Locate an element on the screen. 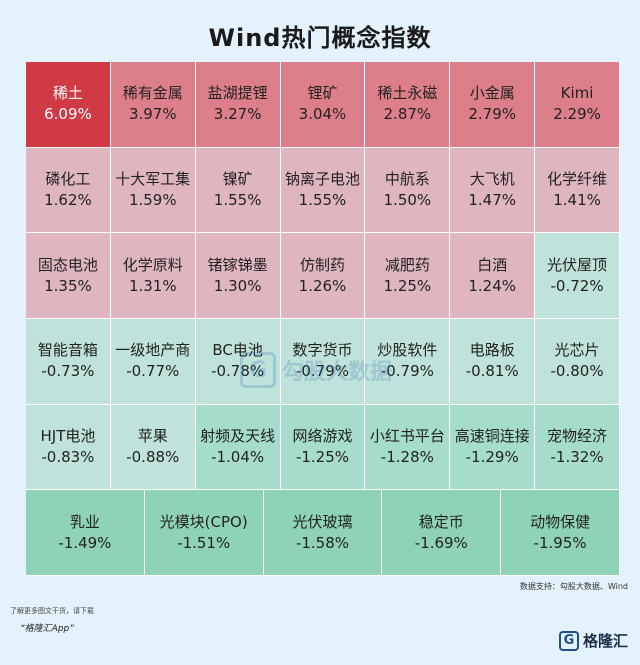 Image resolution: width=640 pixels, height=665 pixels. heatmap-cell: 高速铜连接 -1.29% is located at coordinates (493, 447).